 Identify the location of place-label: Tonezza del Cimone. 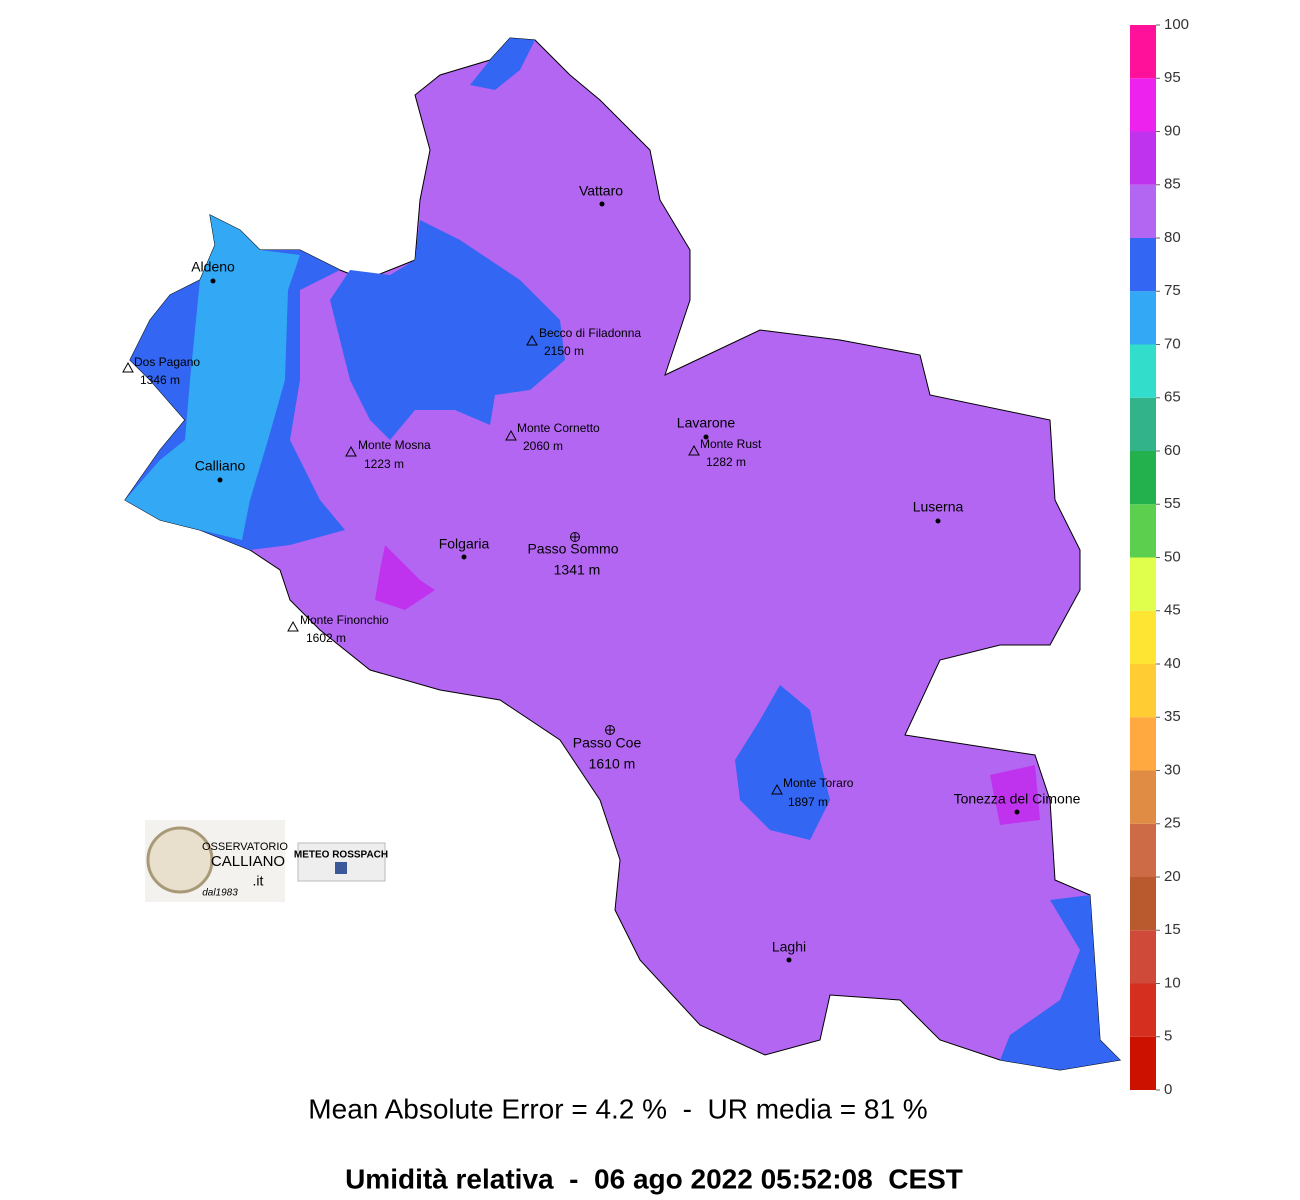
(1017, 799).